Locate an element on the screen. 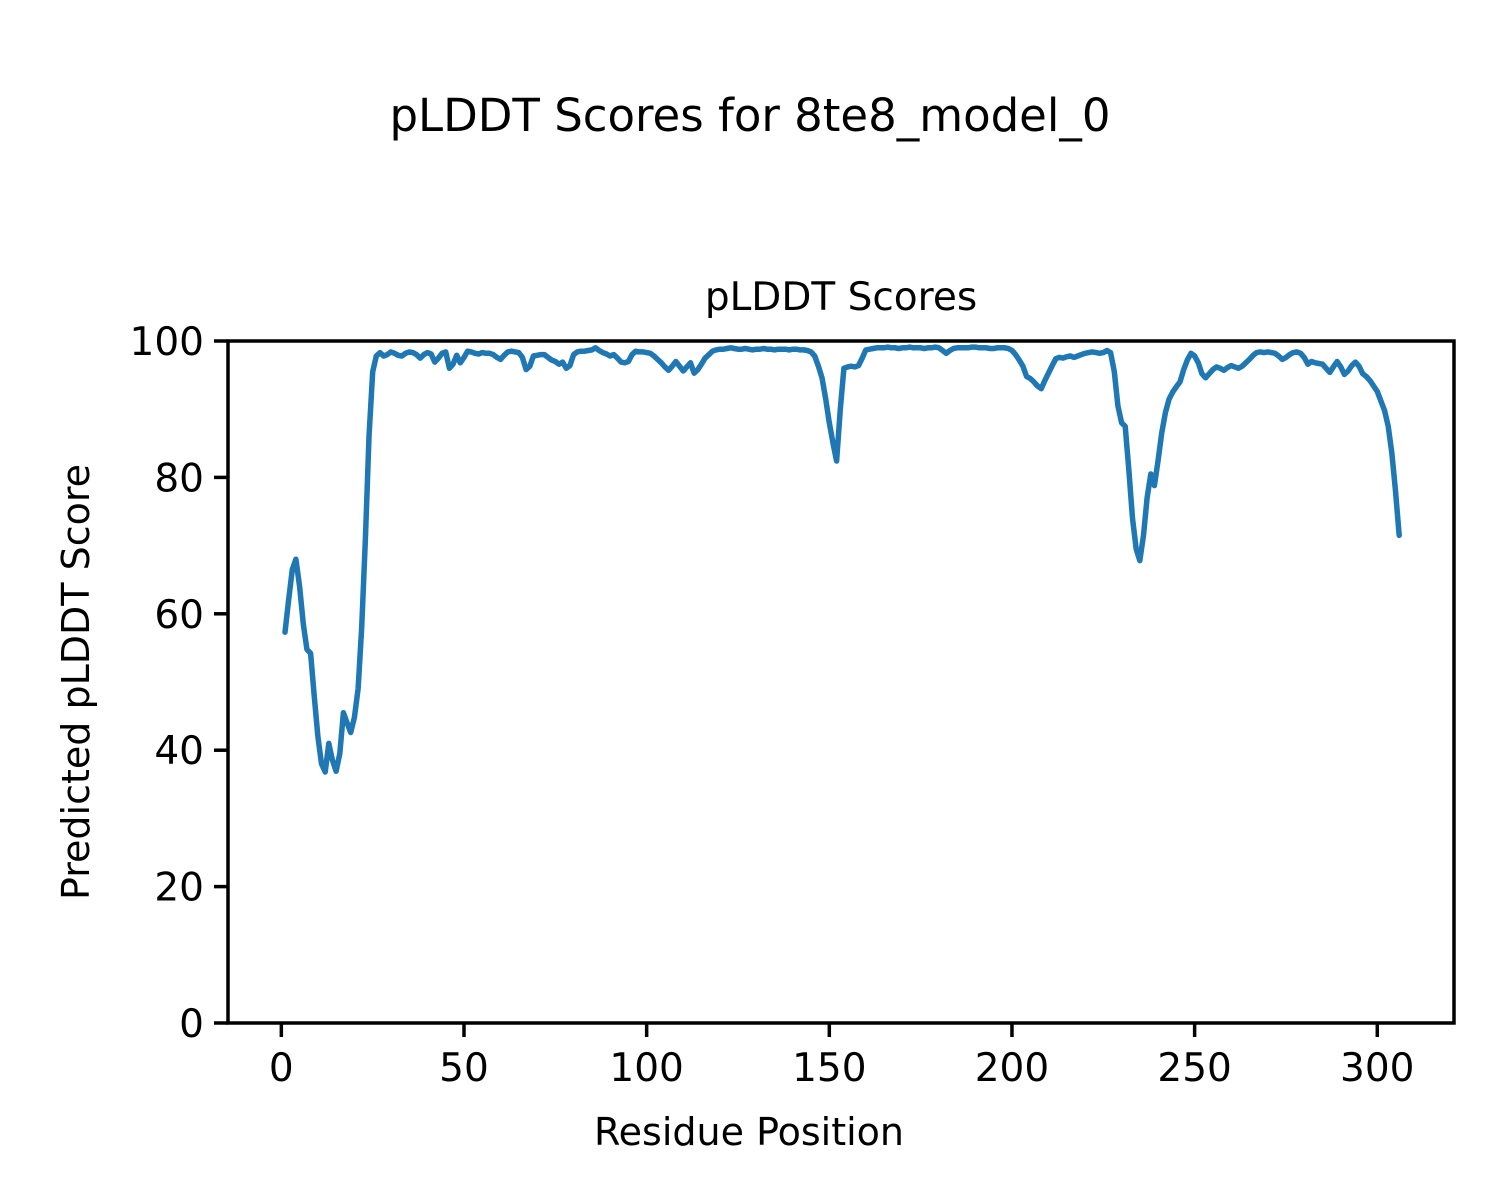 The image size is (1500, 1200). x-tick-label: 150 is located at coordinates (829, 1068).